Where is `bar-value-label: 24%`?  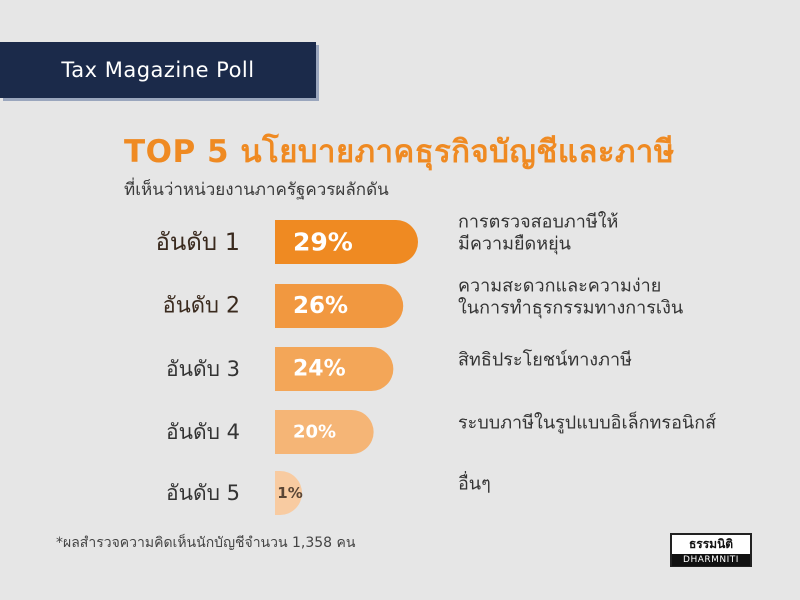 bar-value-label: 24% is located at coordinates (319, 369).